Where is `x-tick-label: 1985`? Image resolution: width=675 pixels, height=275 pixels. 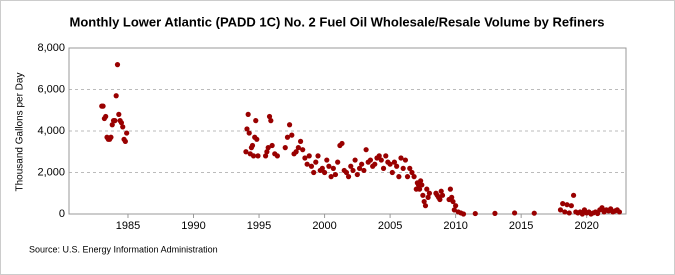 x-tick-label: 1985 is located at coordinates (128, 226).